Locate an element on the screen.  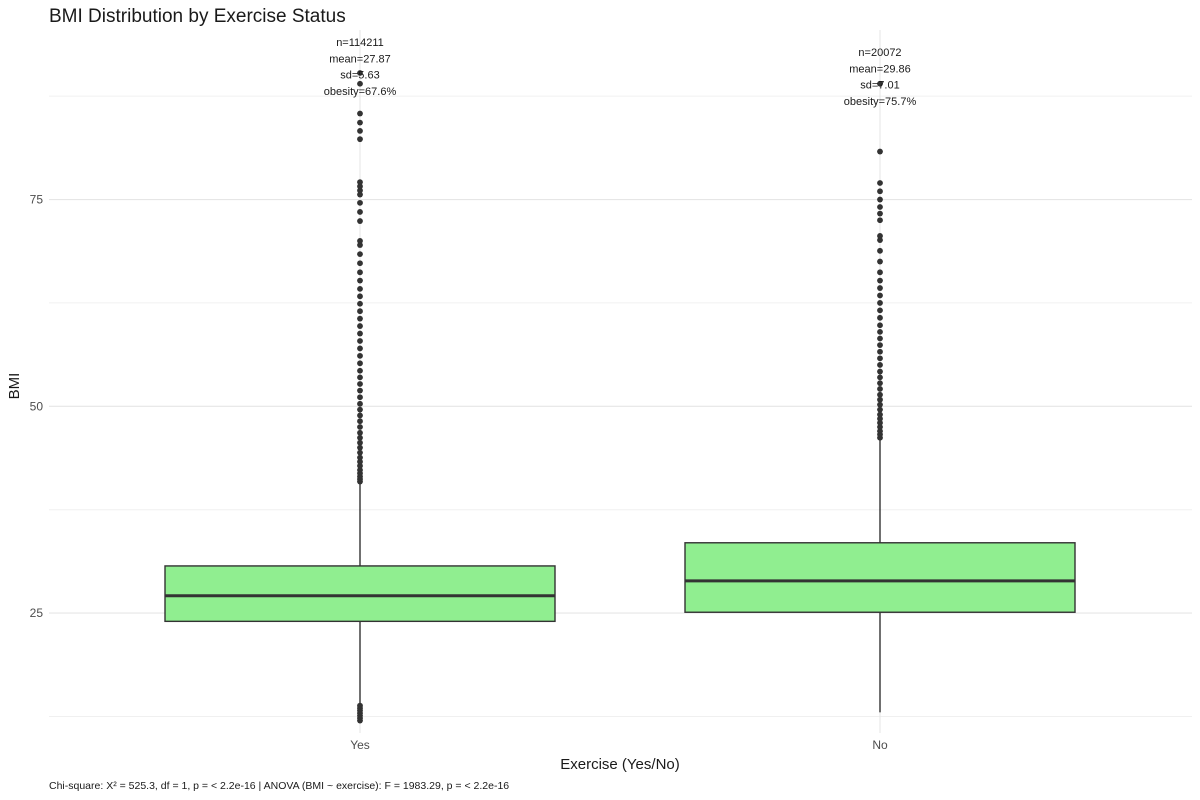
annotation-line: obesity=75.7% is located at coordinates (880, 102).